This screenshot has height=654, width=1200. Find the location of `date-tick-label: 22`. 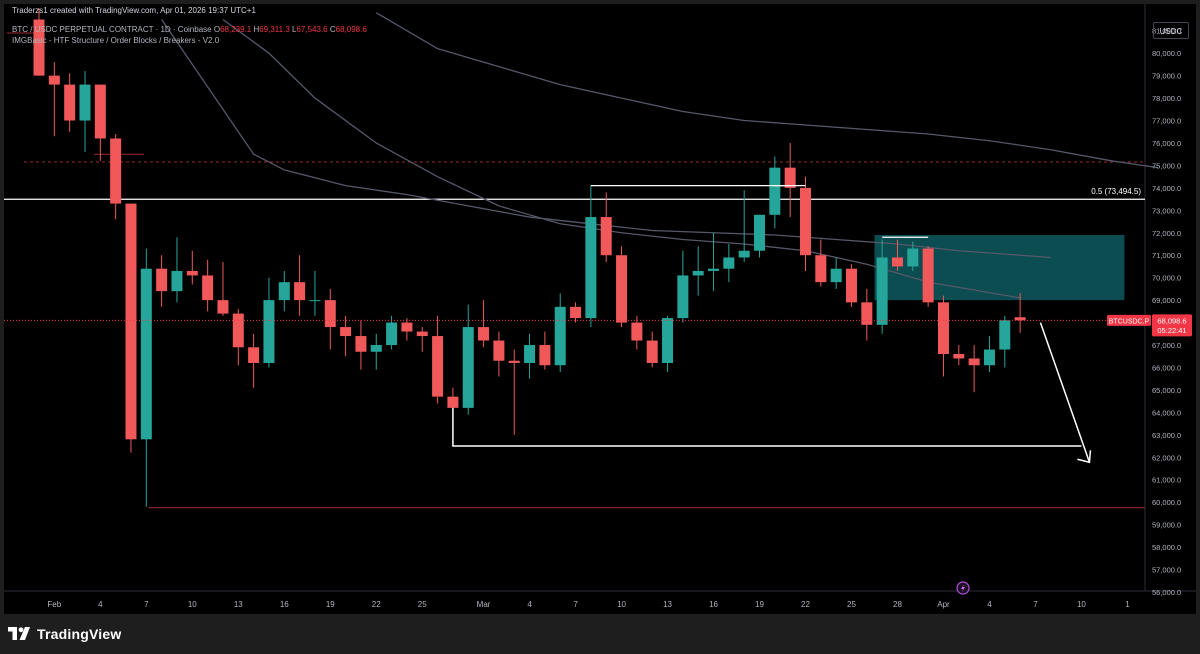

date-tick-label: 22 is located at coordinates (376, 604).